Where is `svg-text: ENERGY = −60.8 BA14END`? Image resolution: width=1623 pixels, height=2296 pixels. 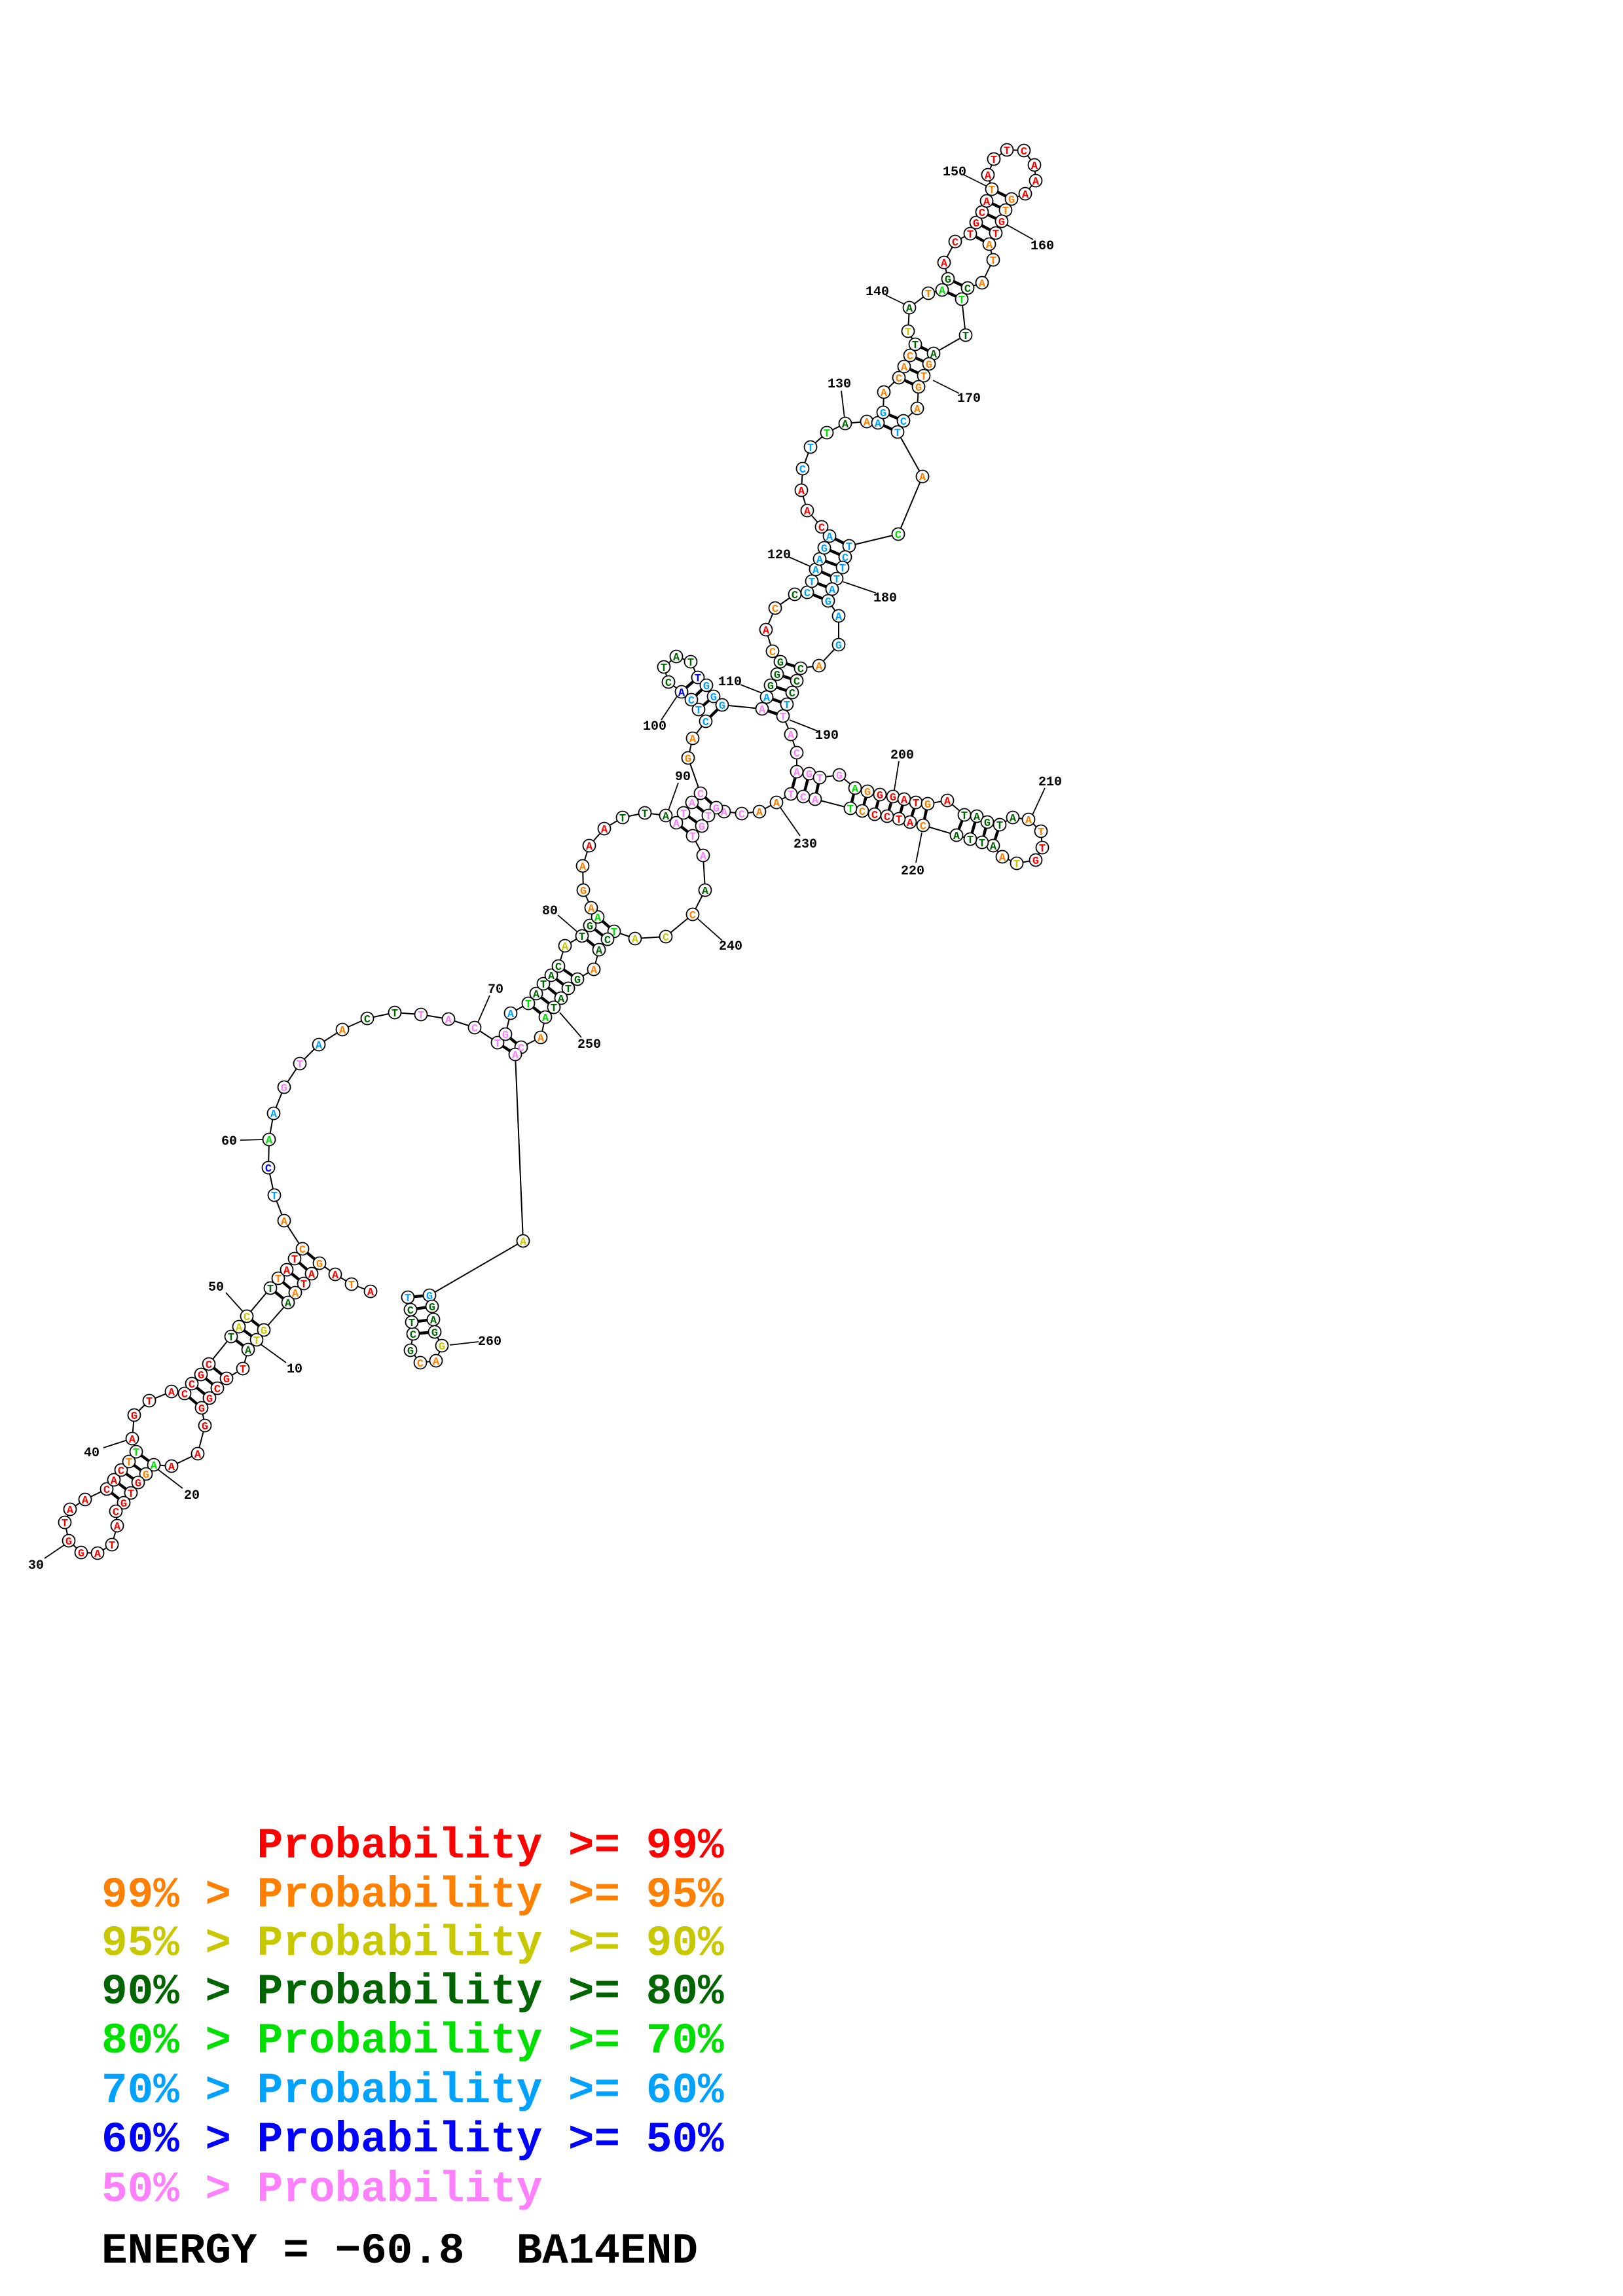
svg-text: ENERGY = −60.8 BA14END is located at coordinates (399, 2251).